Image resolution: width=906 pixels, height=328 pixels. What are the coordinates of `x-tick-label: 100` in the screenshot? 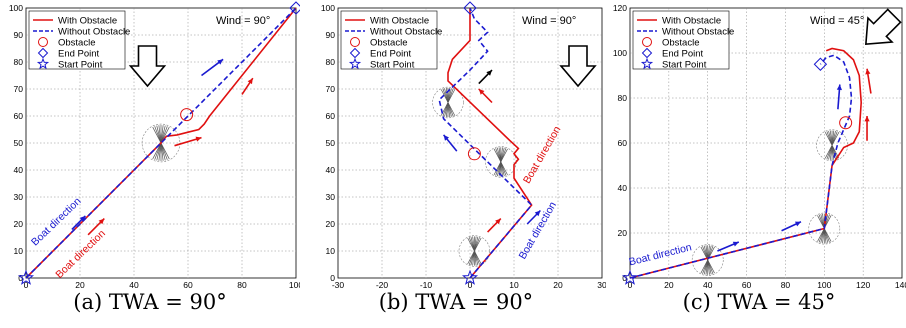 It's located at (294, 285).